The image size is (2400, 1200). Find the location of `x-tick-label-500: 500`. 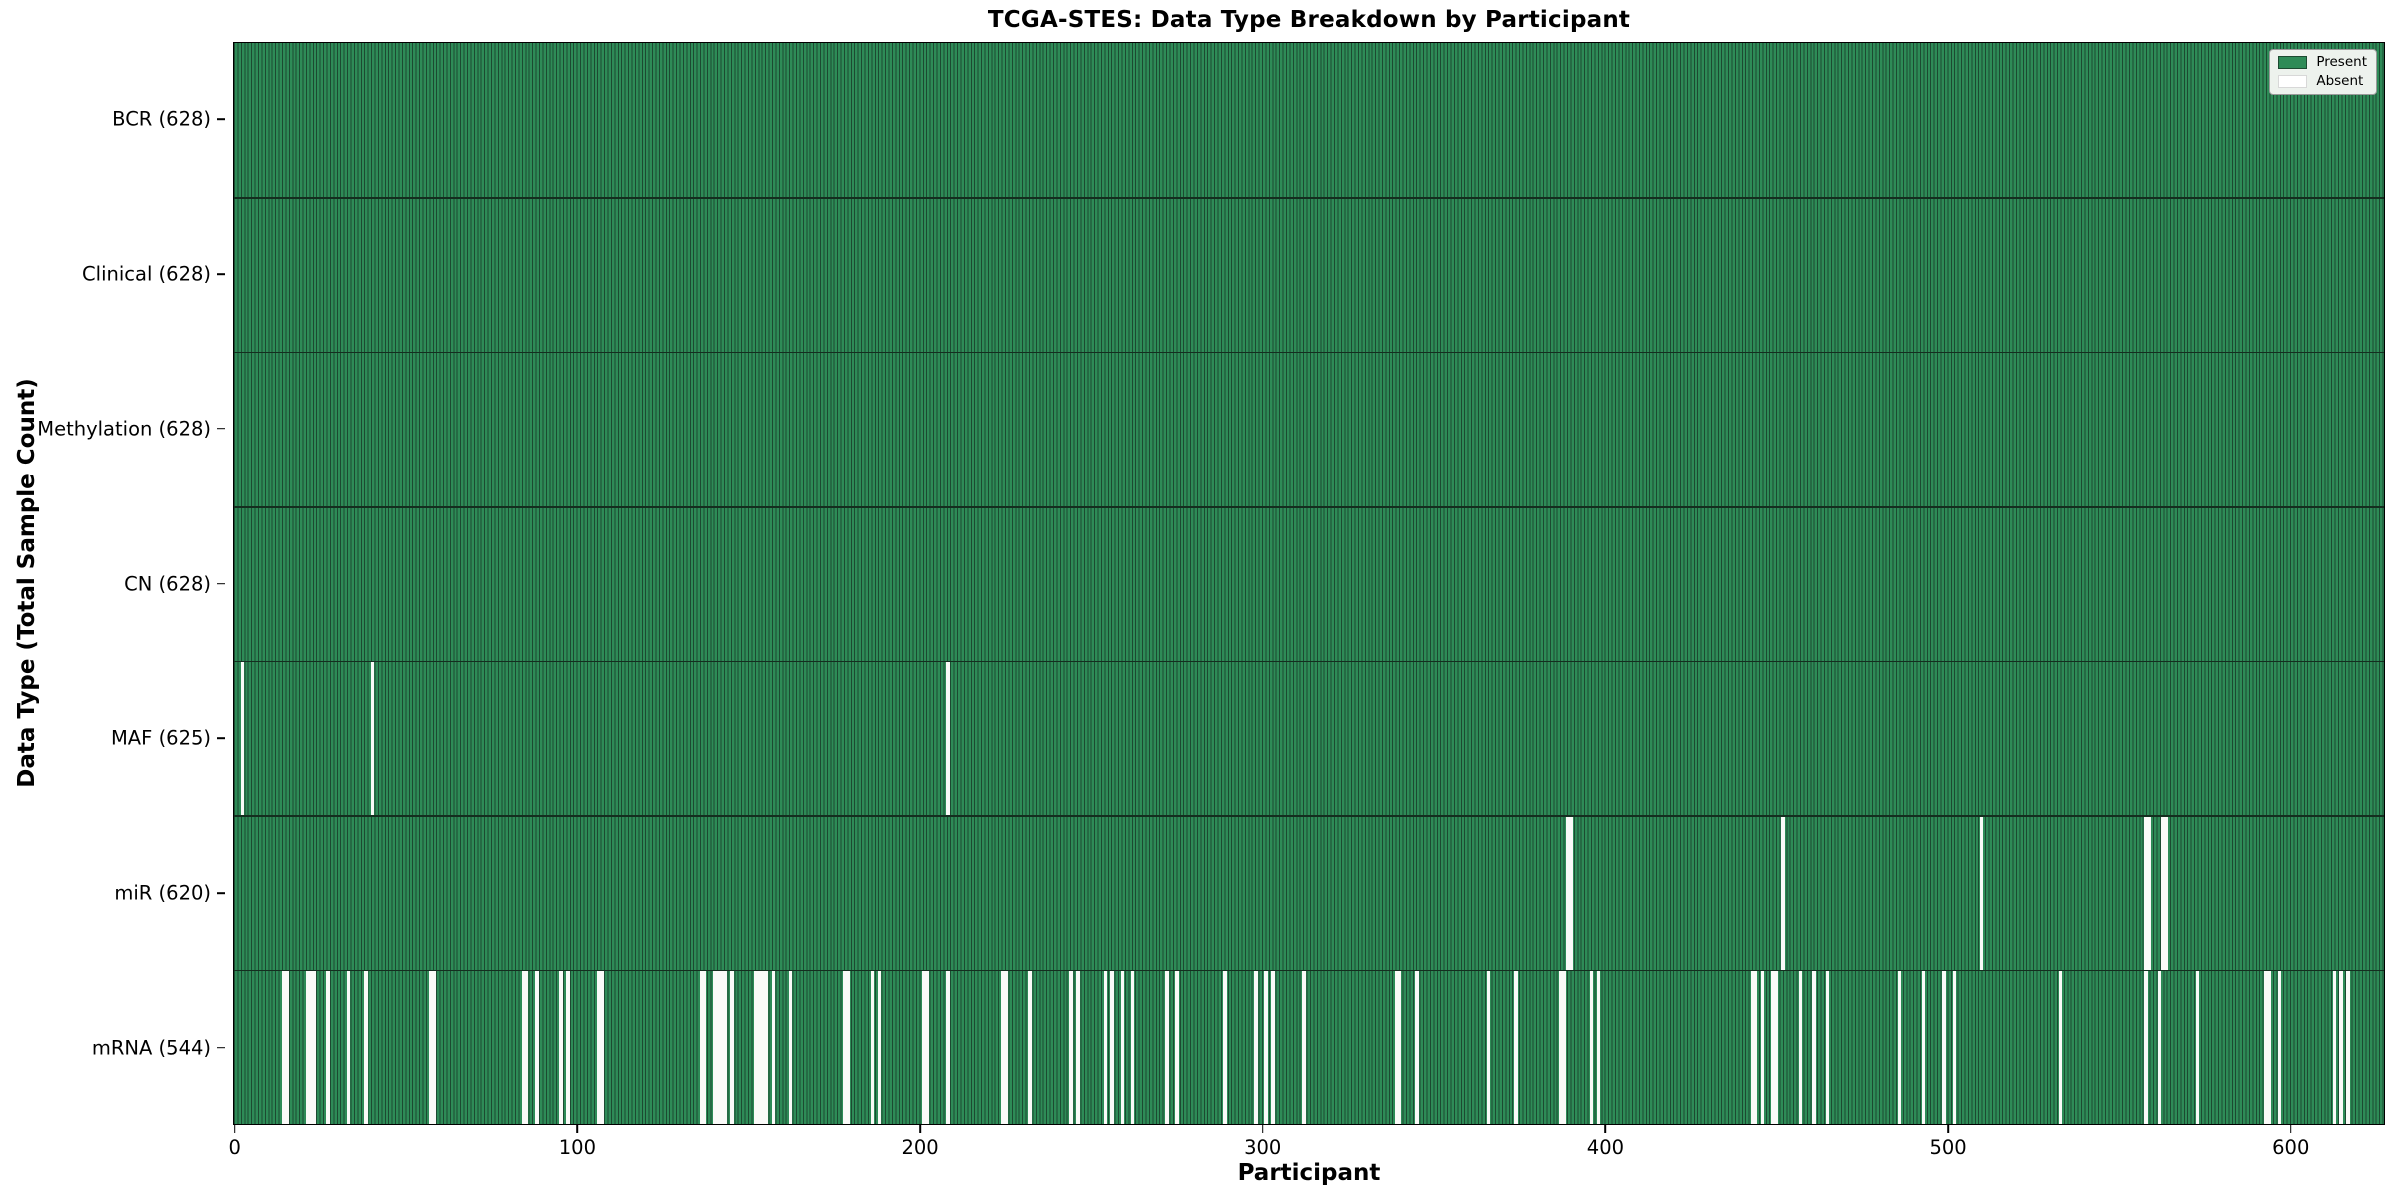

x-tick-label-500: 500 is located at coordinates (1948, 1147).